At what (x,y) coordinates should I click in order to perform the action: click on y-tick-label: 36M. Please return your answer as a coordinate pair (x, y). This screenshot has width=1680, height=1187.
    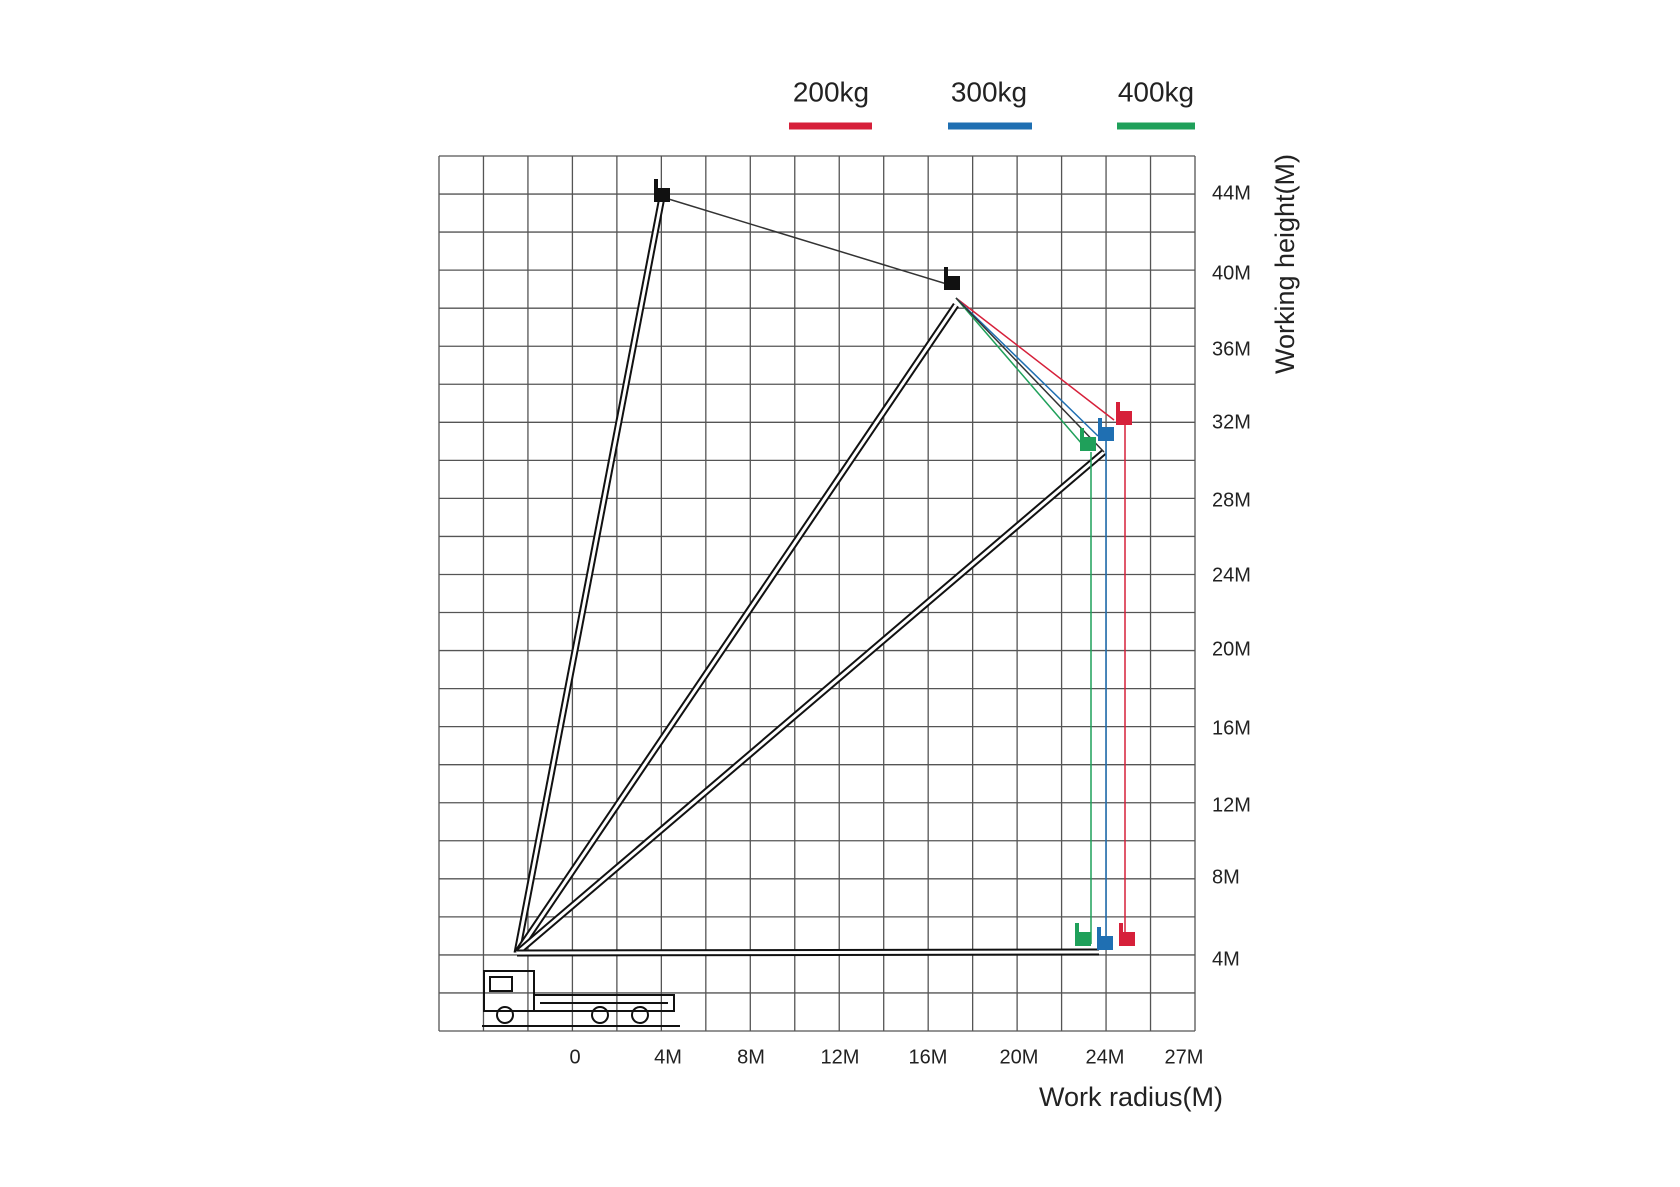
    Looking at the image, I should click on (1231, 349).